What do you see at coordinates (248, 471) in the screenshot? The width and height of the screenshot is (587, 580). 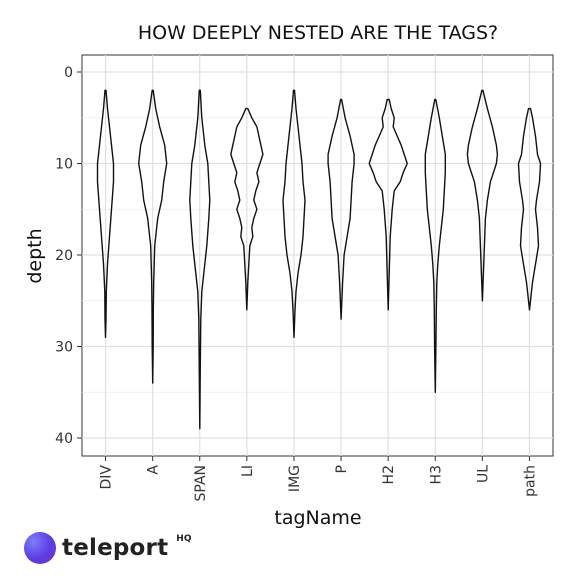 I see `x-tick-label: LI` at bounding box center [248, 471].